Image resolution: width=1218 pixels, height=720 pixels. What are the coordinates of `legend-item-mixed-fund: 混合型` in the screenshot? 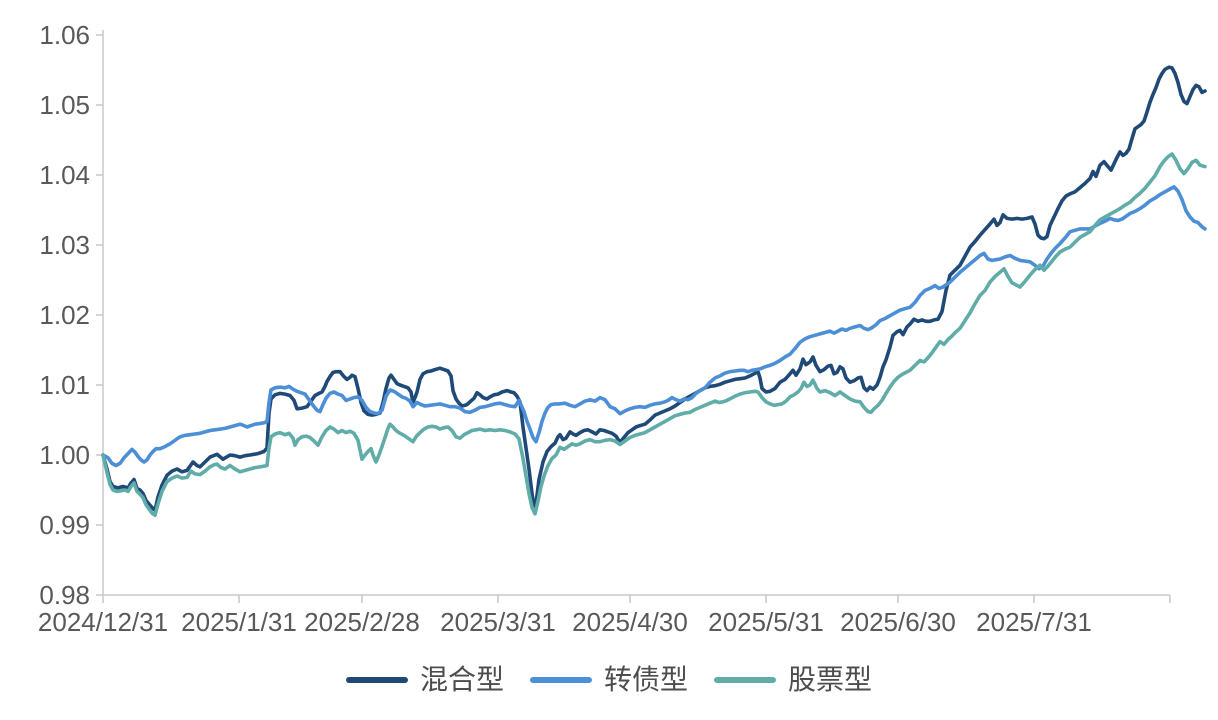 It's located at (424, 679).